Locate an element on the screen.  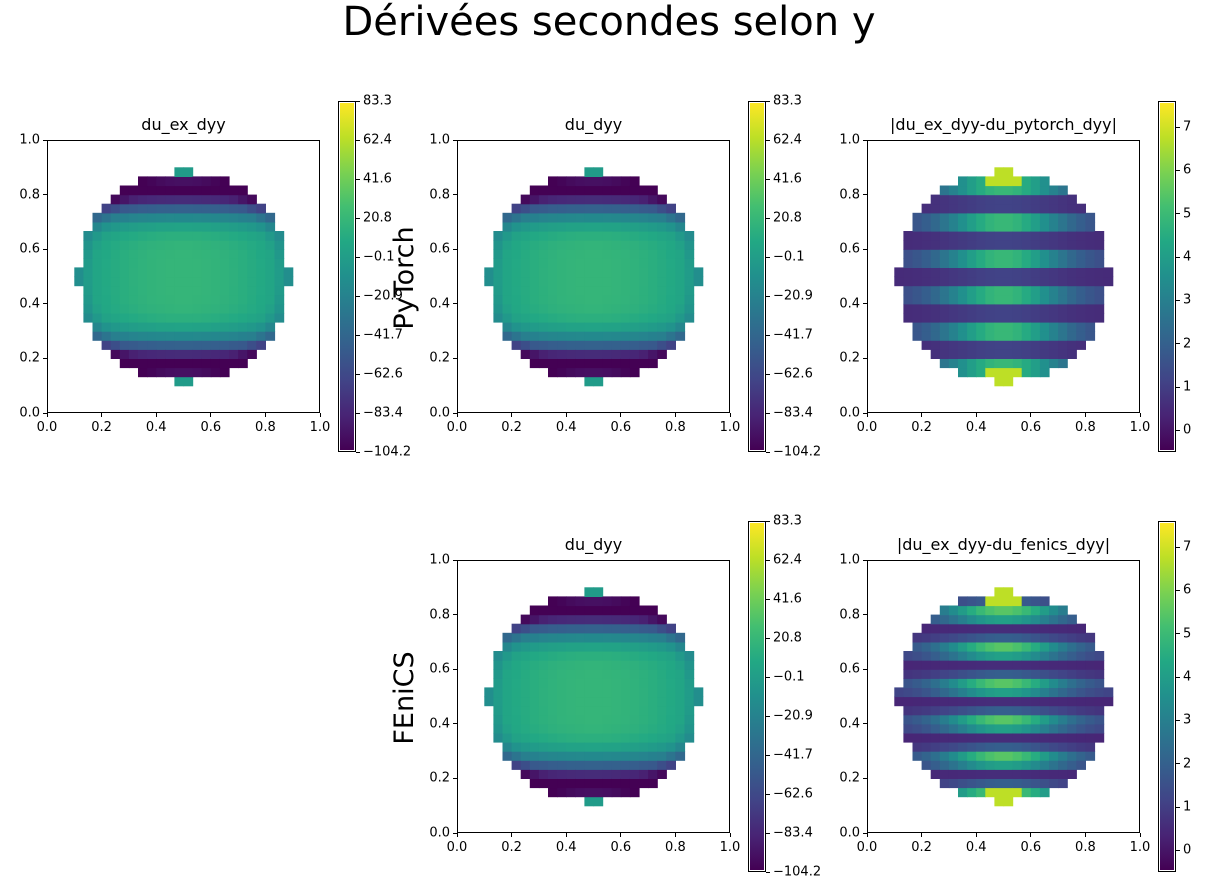
x-tick-label: 1.0 is located at coordinates (730, 427).